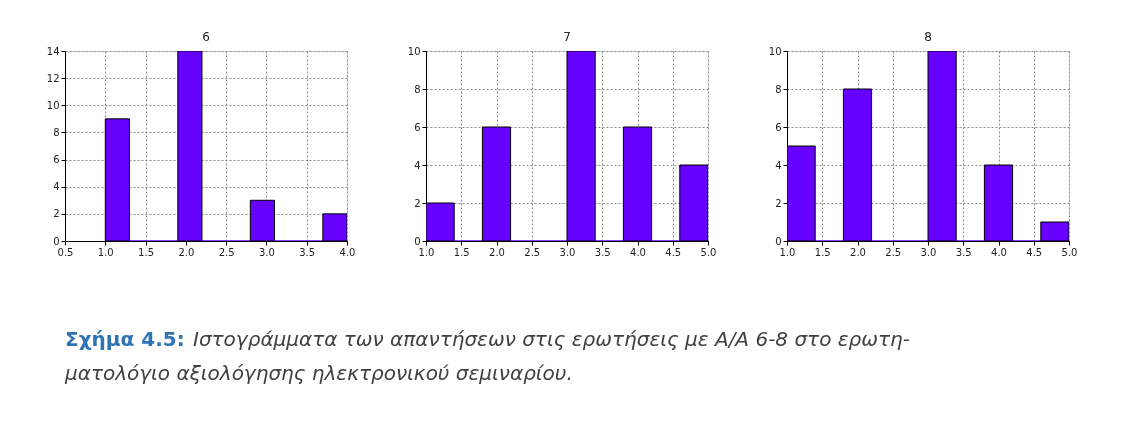 Image resolution: width=1138 pixels, height=427 pixels. Describe the element at coordinates (567, 37) in the screenshot. I see `chart-title: 7` at that location.